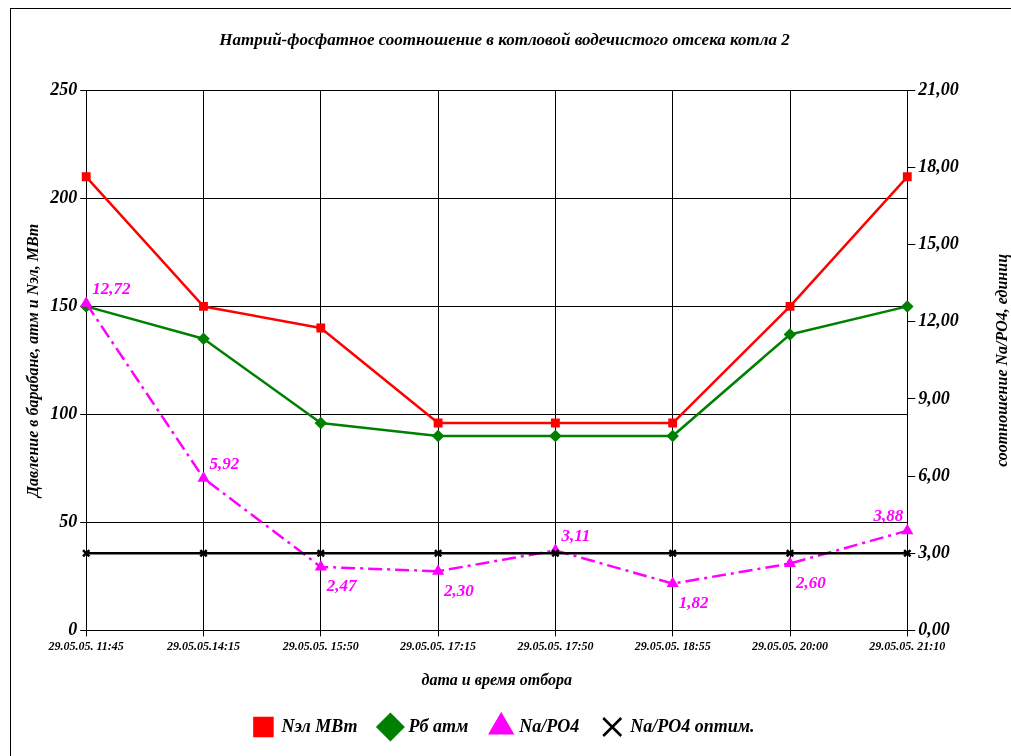 This screenshot has height=756, width=1011. I want to click on data-label: 2,60, so click(811, 582).